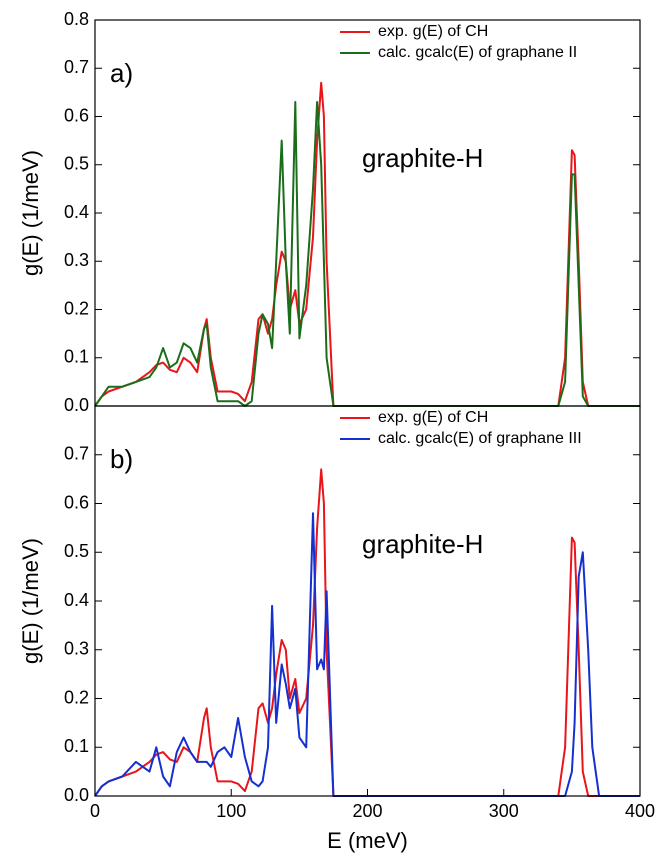 This screenshot has height=862, width=659. I want to click on panel-label: a), so click(121, 73).